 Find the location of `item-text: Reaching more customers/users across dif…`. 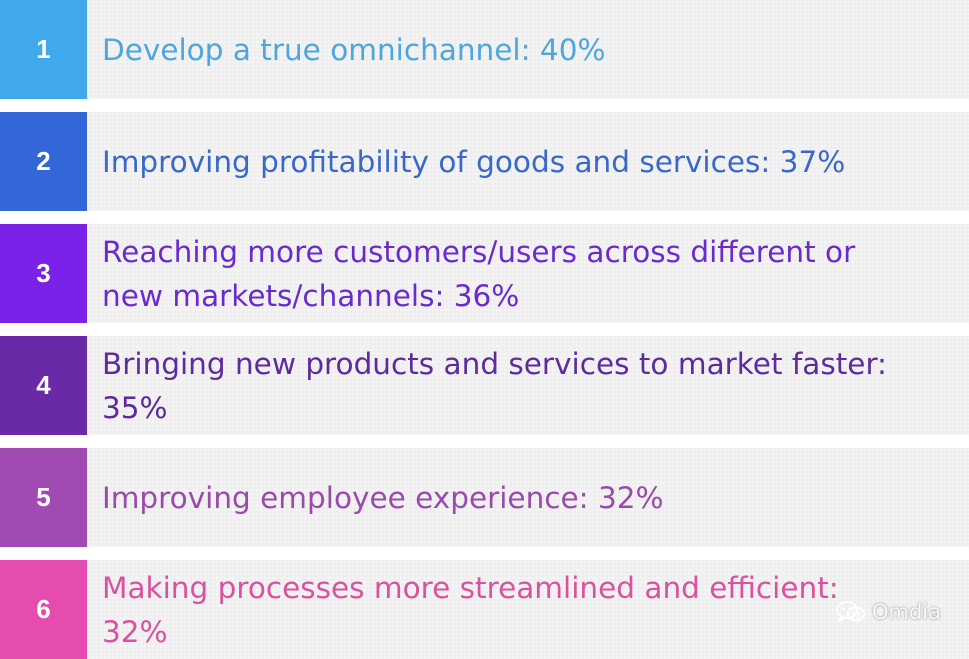

item-text: Reaching more customers/users across dif… is located at coordinates (479, 273).